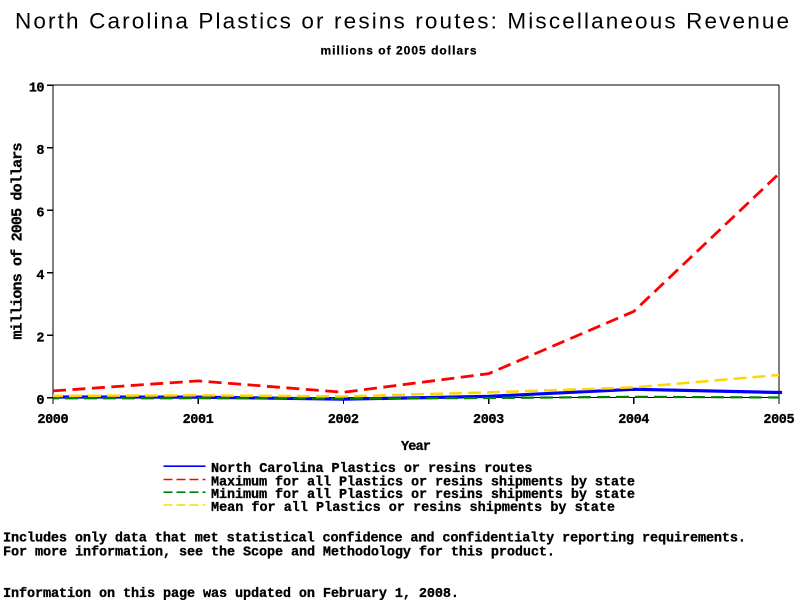 This screenshot has height=600, width=800. Describe the element at coordinates (198, 420) in the screenshot. I see `svg-text: 2001` at that location.